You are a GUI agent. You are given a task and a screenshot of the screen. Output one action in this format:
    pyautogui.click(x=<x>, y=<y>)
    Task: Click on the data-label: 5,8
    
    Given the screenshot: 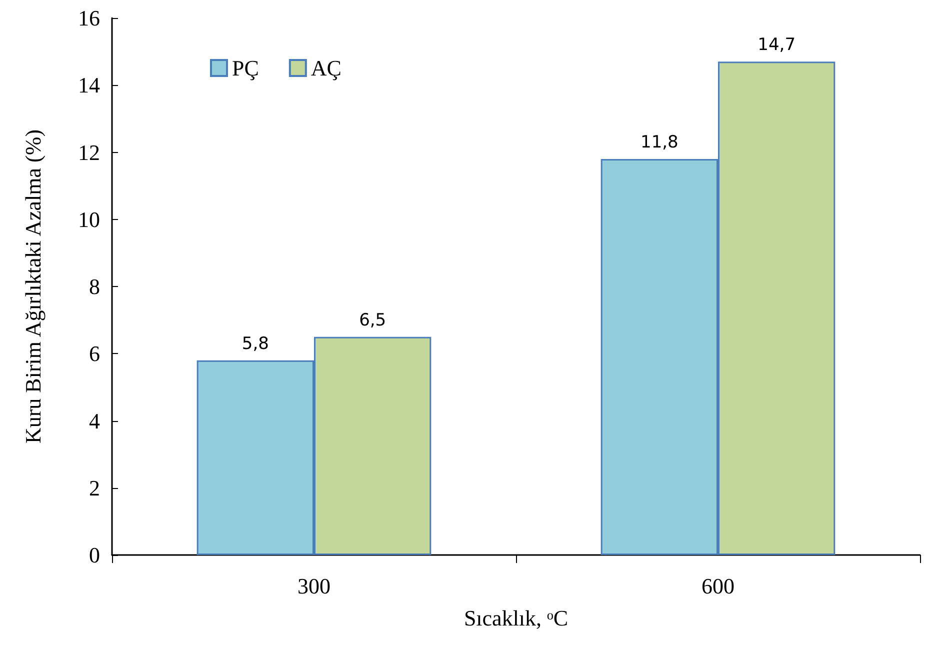 What is the action you would take?
    pyautogui.click(x=255, y=344)
    